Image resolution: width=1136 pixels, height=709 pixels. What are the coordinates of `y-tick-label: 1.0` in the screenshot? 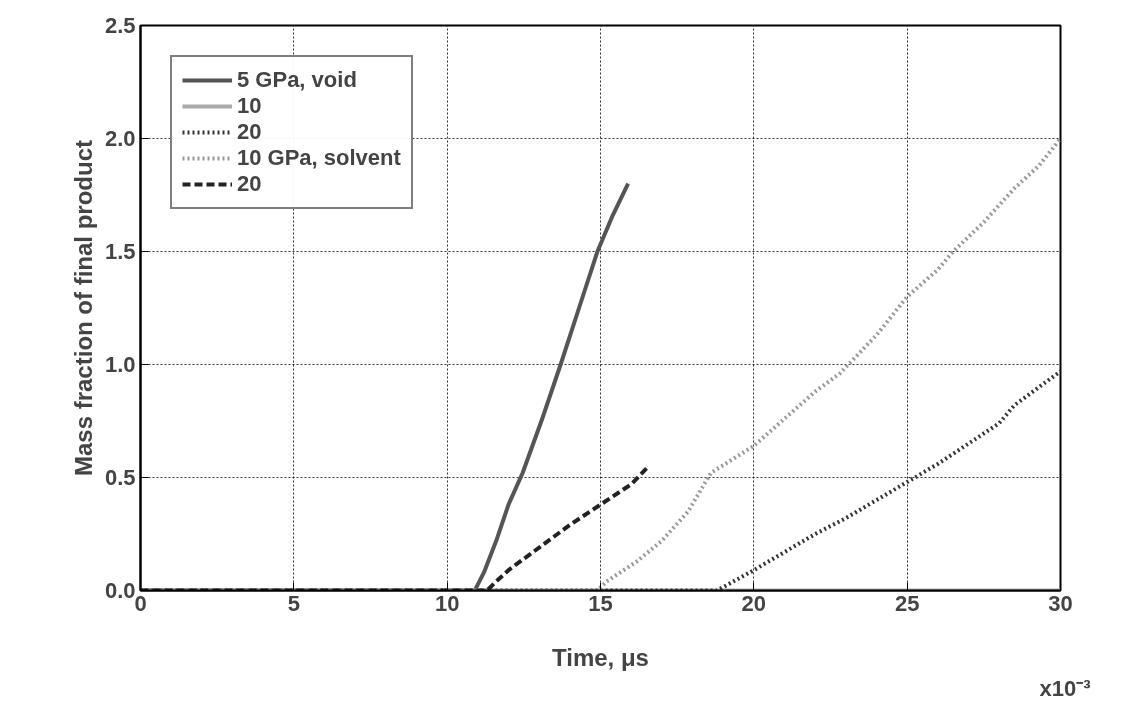 It's located at (120, 364).